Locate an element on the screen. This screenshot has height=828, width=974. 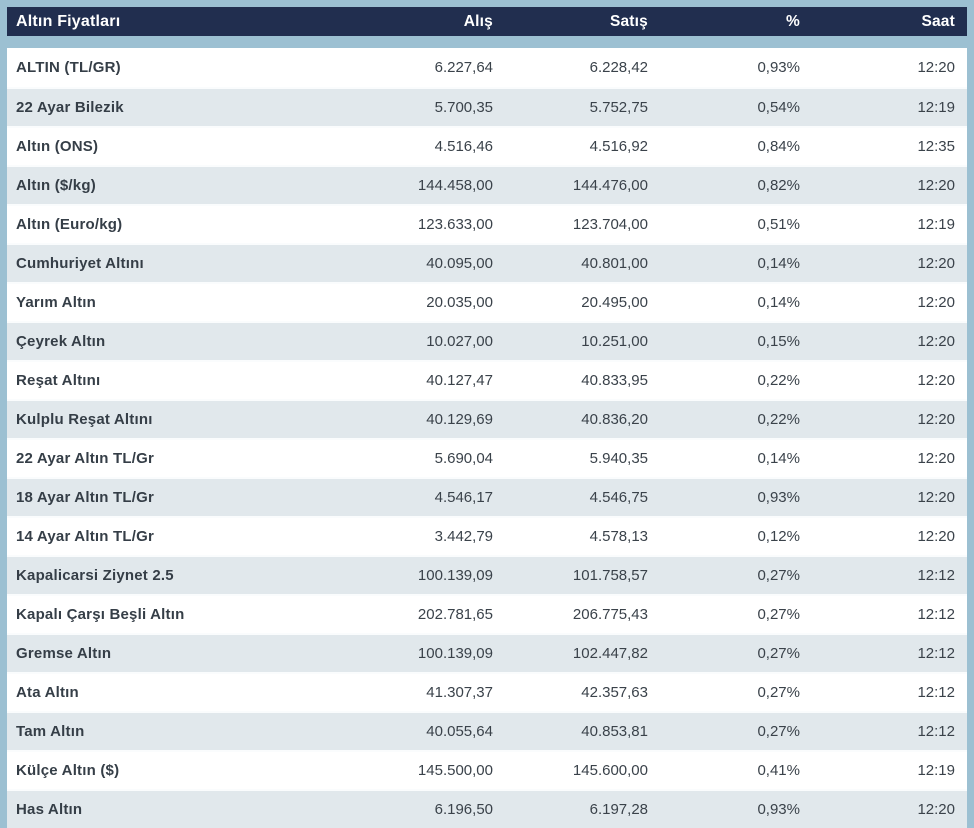
sell-price-cell: 101.758,57 is located at coordinates (610, 575).